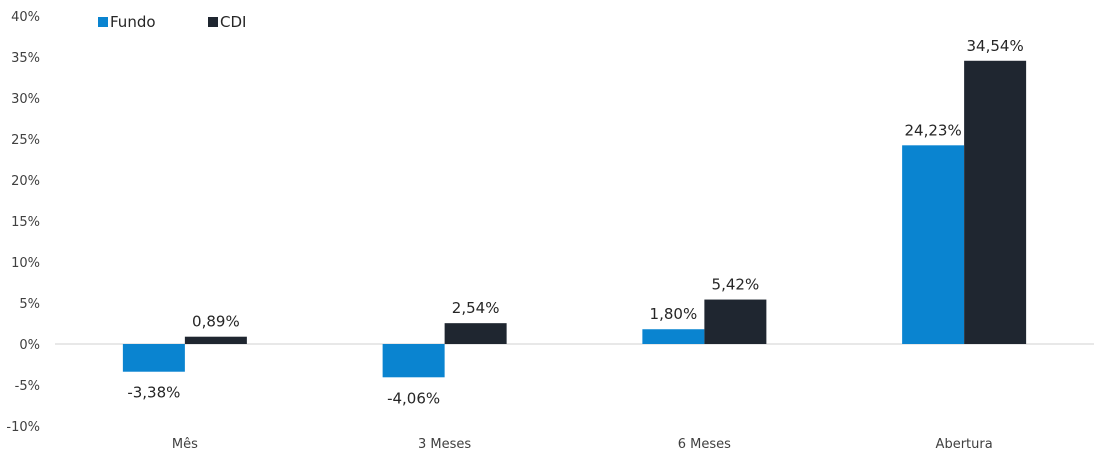  I want to click on legend: Fundo CDI, so click(172, 22).